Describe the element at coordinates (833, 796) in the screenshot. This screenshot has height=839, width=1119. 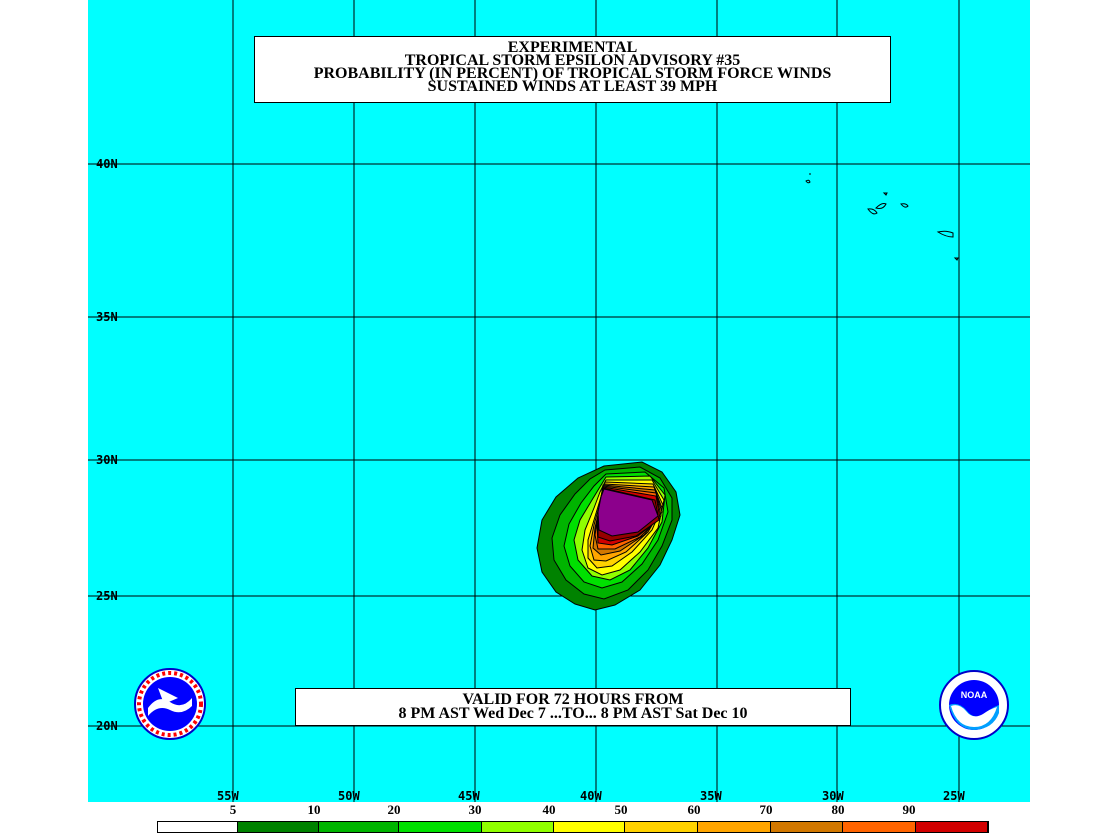
I see `lon-label-30w: 30W` at that location.